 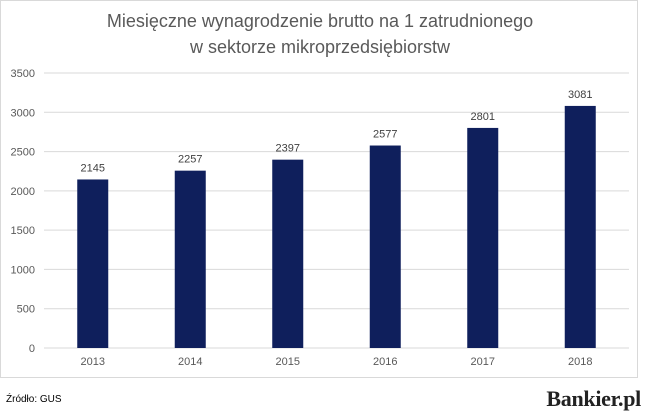 What do you see at coordinates (34, 399) in the screenshot?
I see `source-note: Źródło: GUS` at bounding box center [34, 399].